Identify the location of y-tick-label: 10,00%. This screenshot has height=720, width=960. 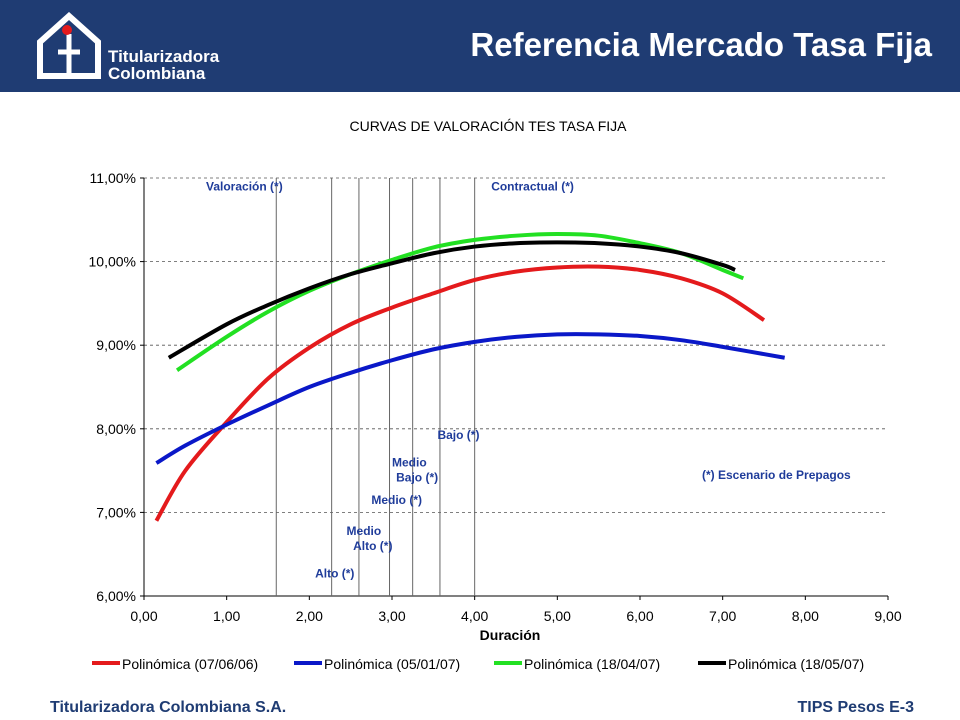
(112, 262).